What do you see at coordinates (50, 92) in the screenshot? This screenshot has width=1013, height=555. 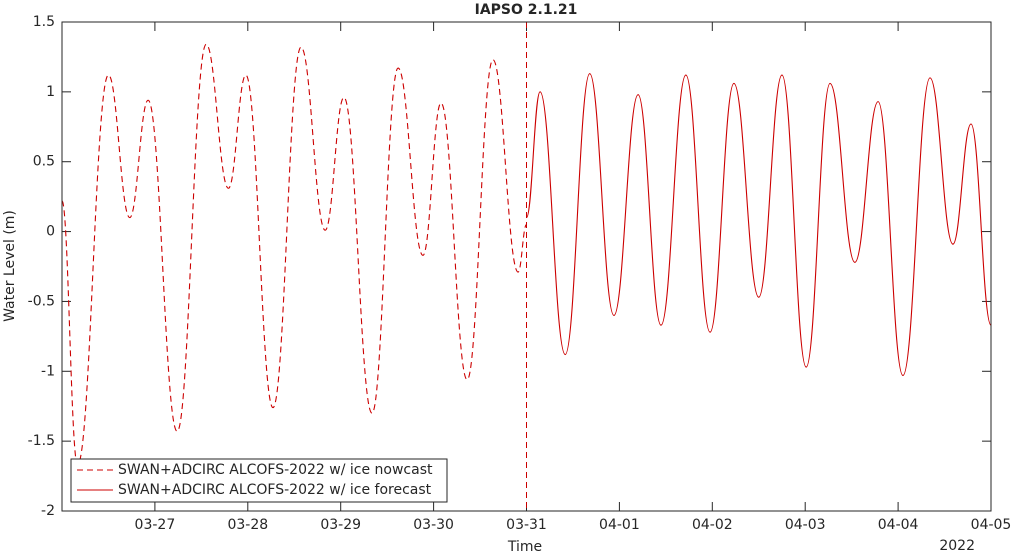 I see `y-tick-label: 1` at bounding box center [50, 92].